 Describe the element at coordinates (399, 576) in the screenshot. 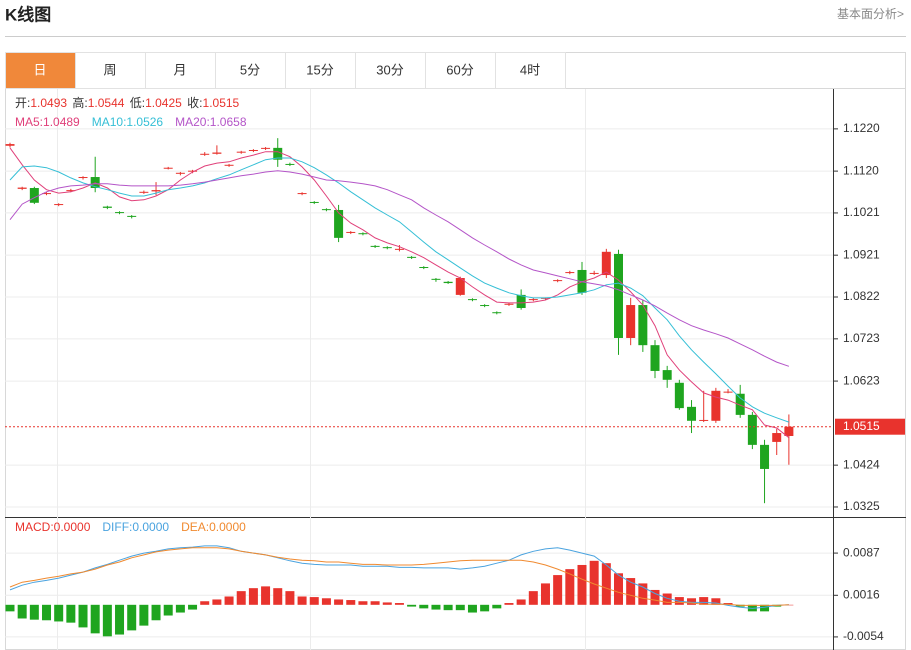

I see `indicator-line` at that location.